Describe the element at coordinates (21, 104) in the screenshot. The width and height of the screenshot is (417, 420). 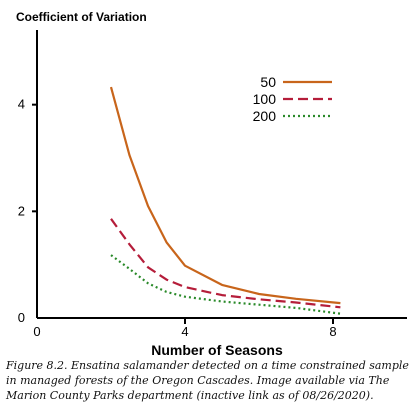
I see `y-tick-label: 4` at that location.